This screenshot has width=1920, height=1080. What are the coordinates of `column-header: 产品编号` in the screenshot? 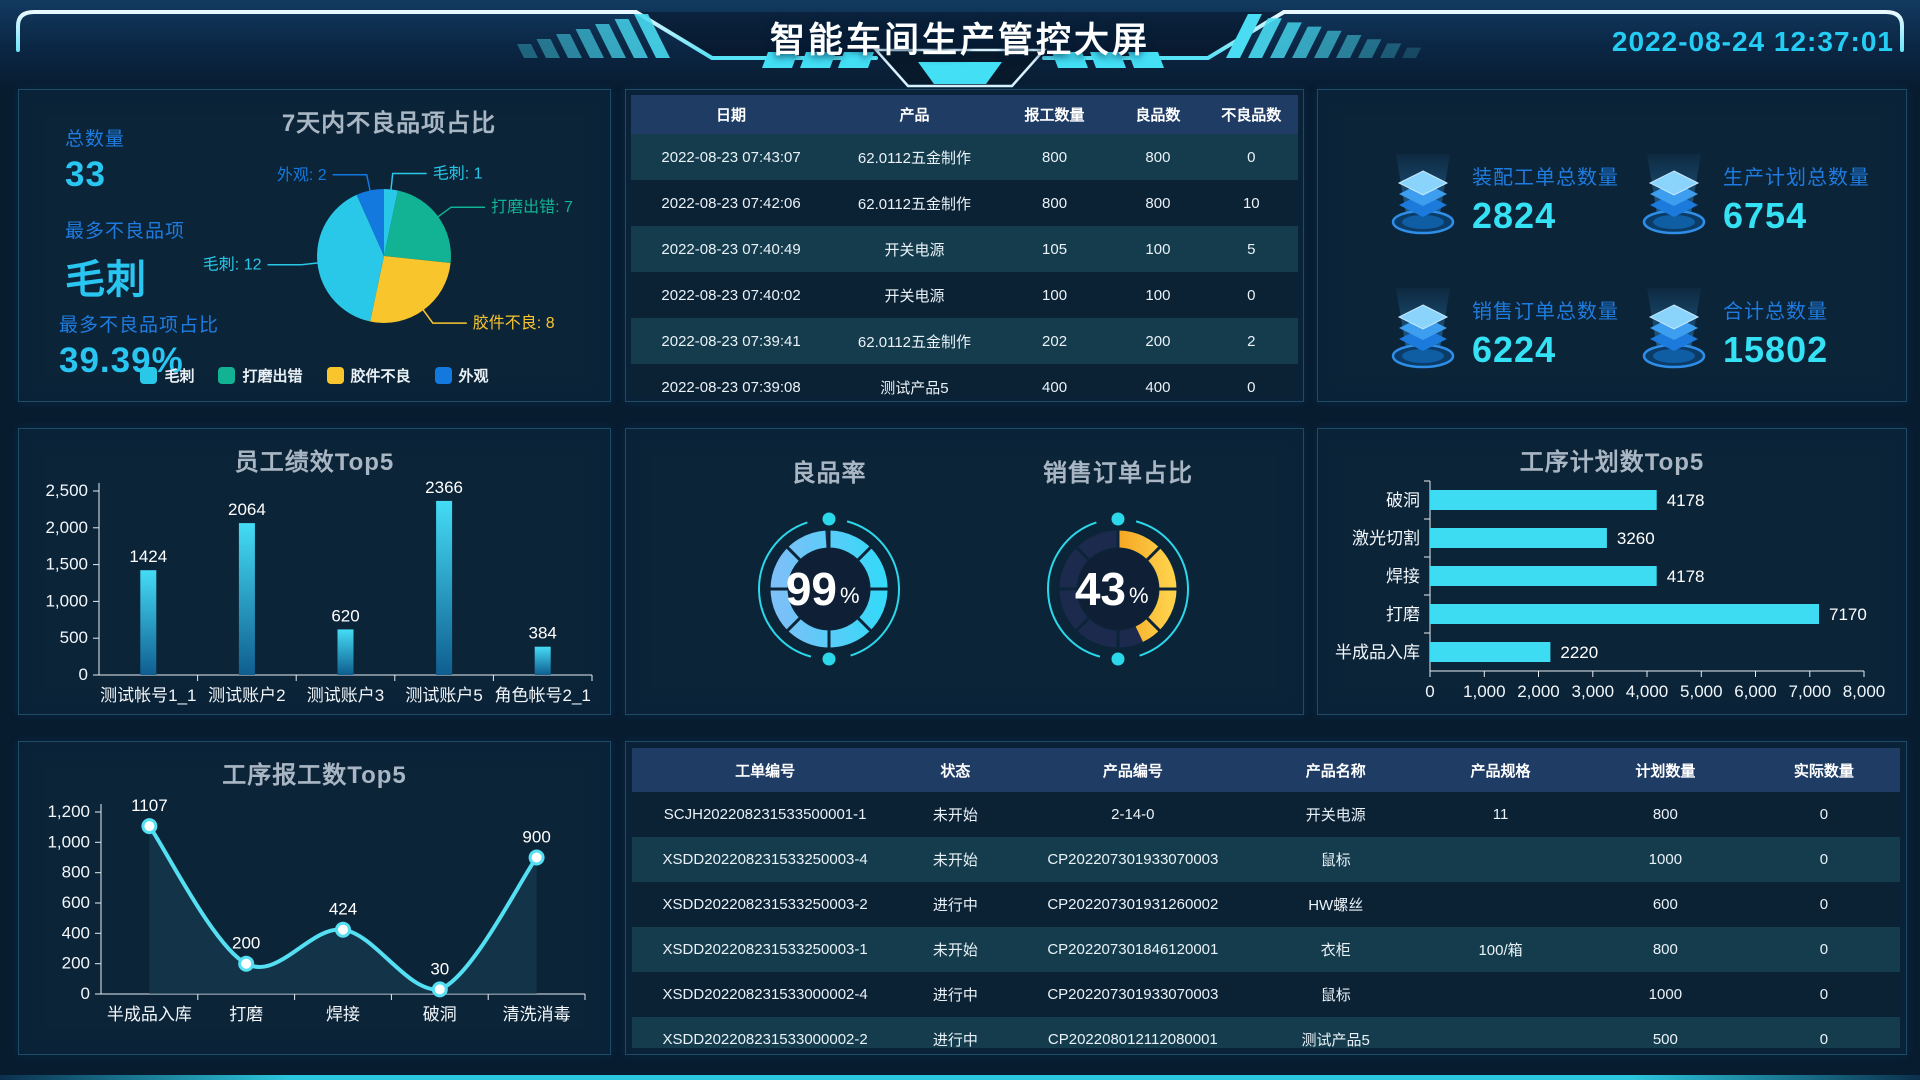 It's located at (1133, 770).